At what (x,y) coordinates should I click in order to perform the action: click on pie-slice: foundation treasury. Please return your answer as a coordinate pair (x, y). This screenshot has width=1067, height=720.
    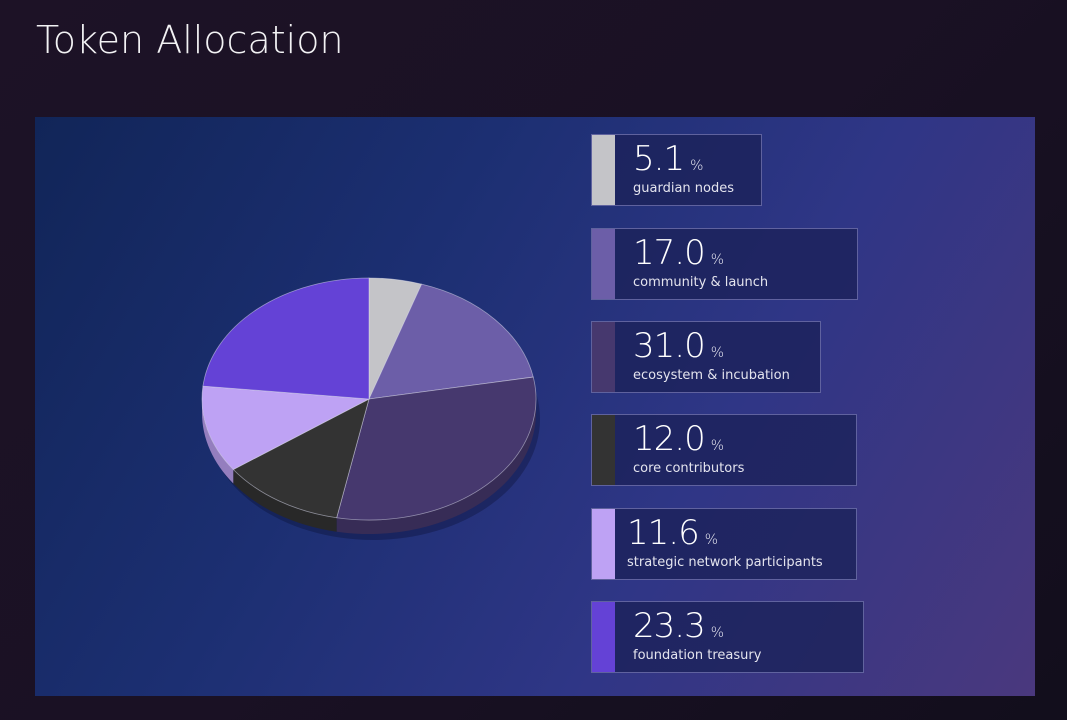
    Looking at the image, I should click on (286, 338).